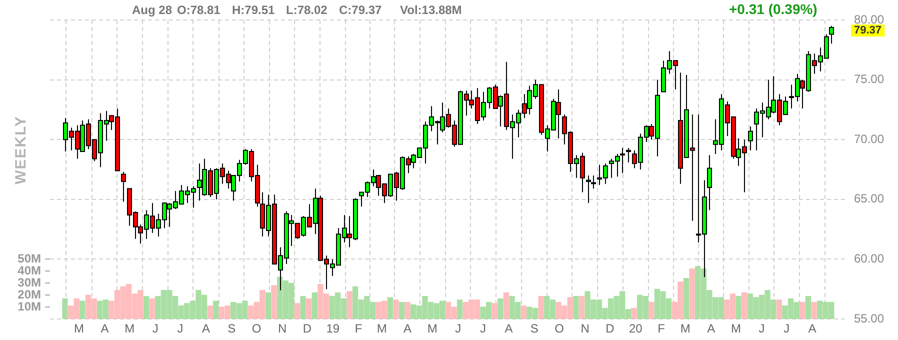 The height and width of the screenshot is (340, 898). Describe the element at coordinates (30, 282) in the screenshot. I see `y2-tick-label: 30M` at that location.